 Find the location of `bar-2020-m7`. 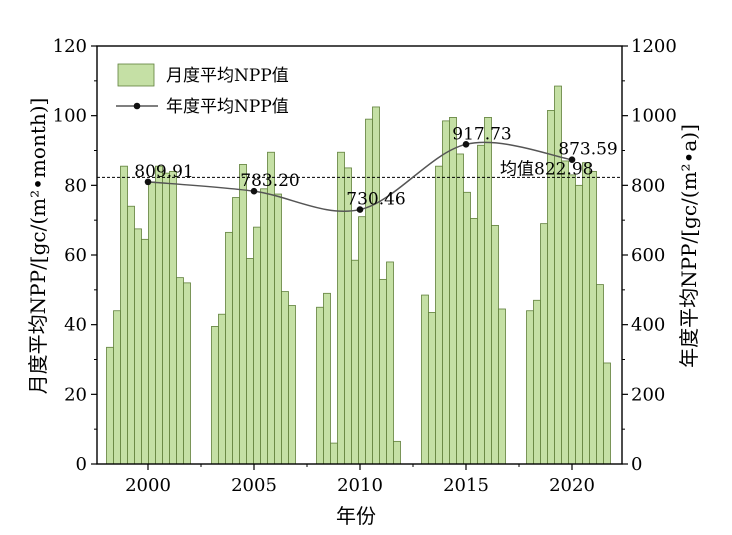

bar-2020-m7 is located at coordinates (572, 319).